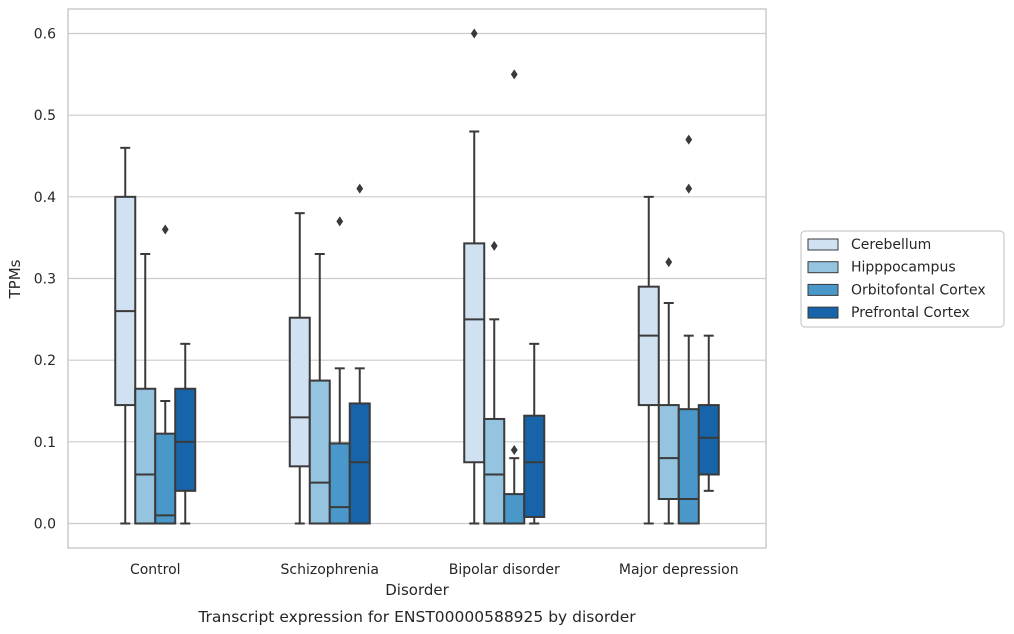 This screenshot has height=634, width=1014. I want to click on legend-label: Cerebellum, so click(891, 245).